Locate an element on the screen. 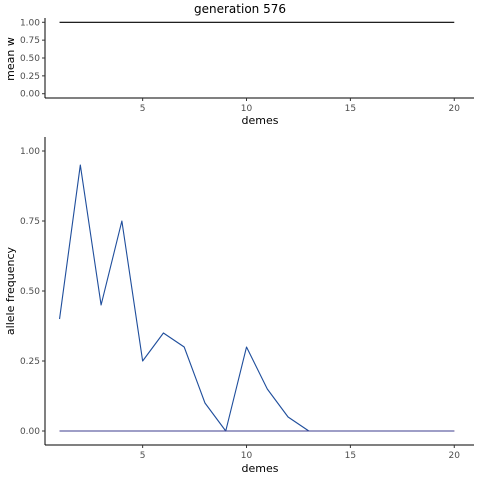  allele-frequency-x-tick-label: 20 is located at coordinates (455, 456).